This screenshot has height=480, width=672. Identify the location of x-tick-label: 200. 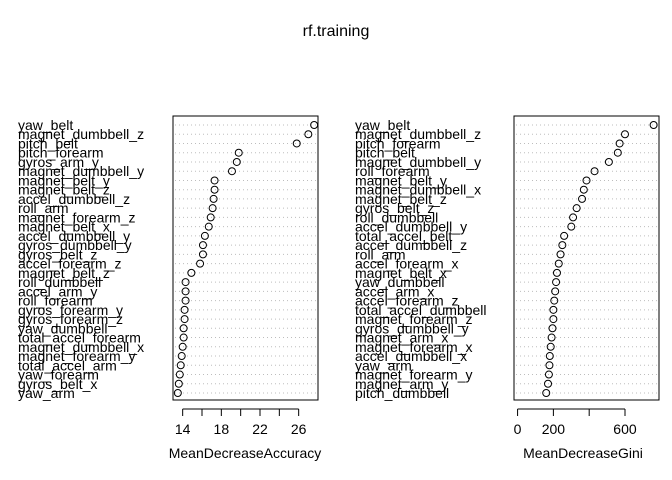
(554, 429).